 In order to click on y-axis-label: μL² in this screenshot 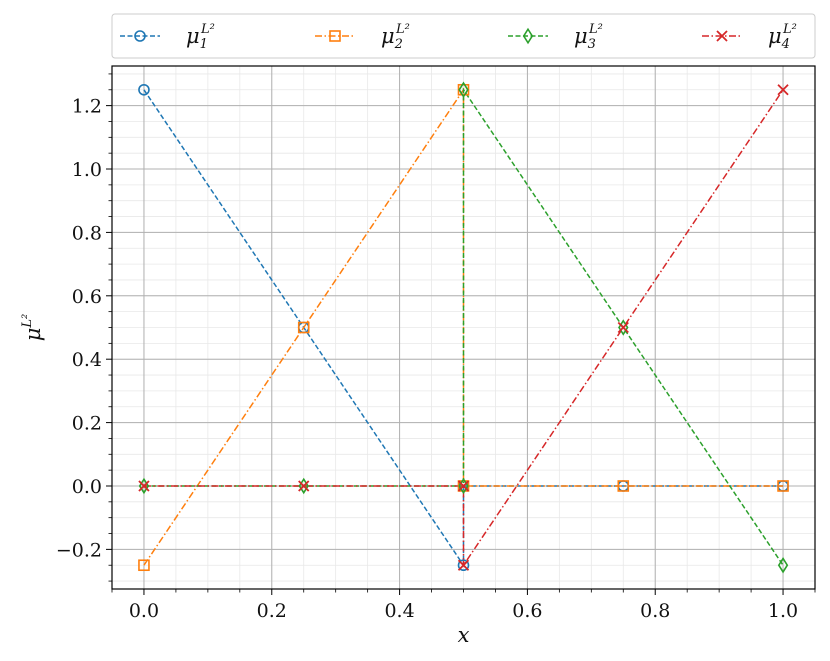, I will do `click(32, 328)`.